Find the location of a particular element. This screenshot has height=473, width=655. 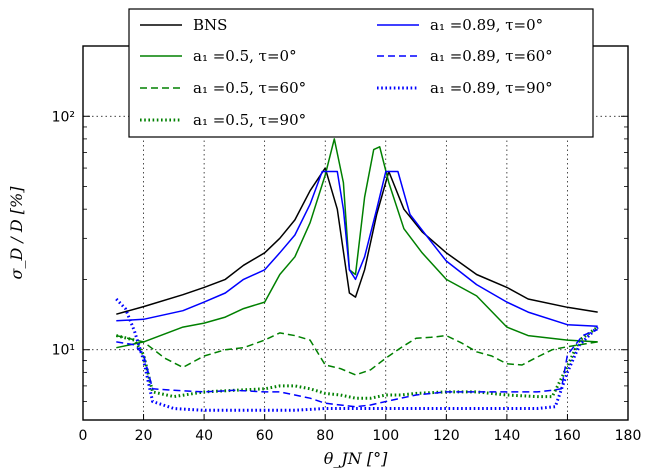

legend-label-6: a₁ =0.89, τ=60° is located at coordinates (491, 56).